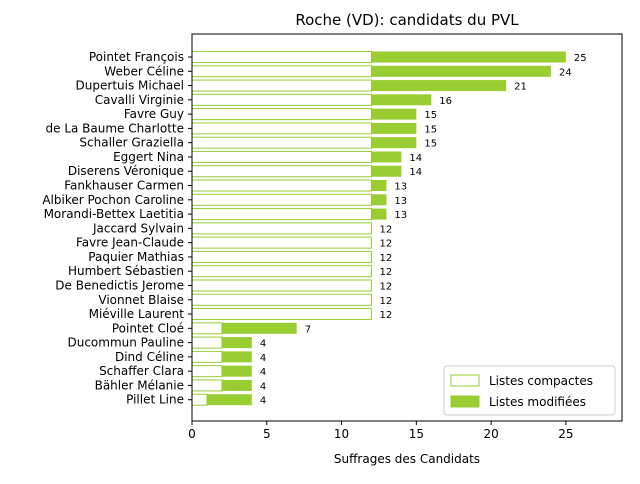 This screenshot has height=484, width=640. What do you see at coordinates (416, 434) in the screenshot?
I see `x-tick-label: 15` at bounding box center [416, 434].